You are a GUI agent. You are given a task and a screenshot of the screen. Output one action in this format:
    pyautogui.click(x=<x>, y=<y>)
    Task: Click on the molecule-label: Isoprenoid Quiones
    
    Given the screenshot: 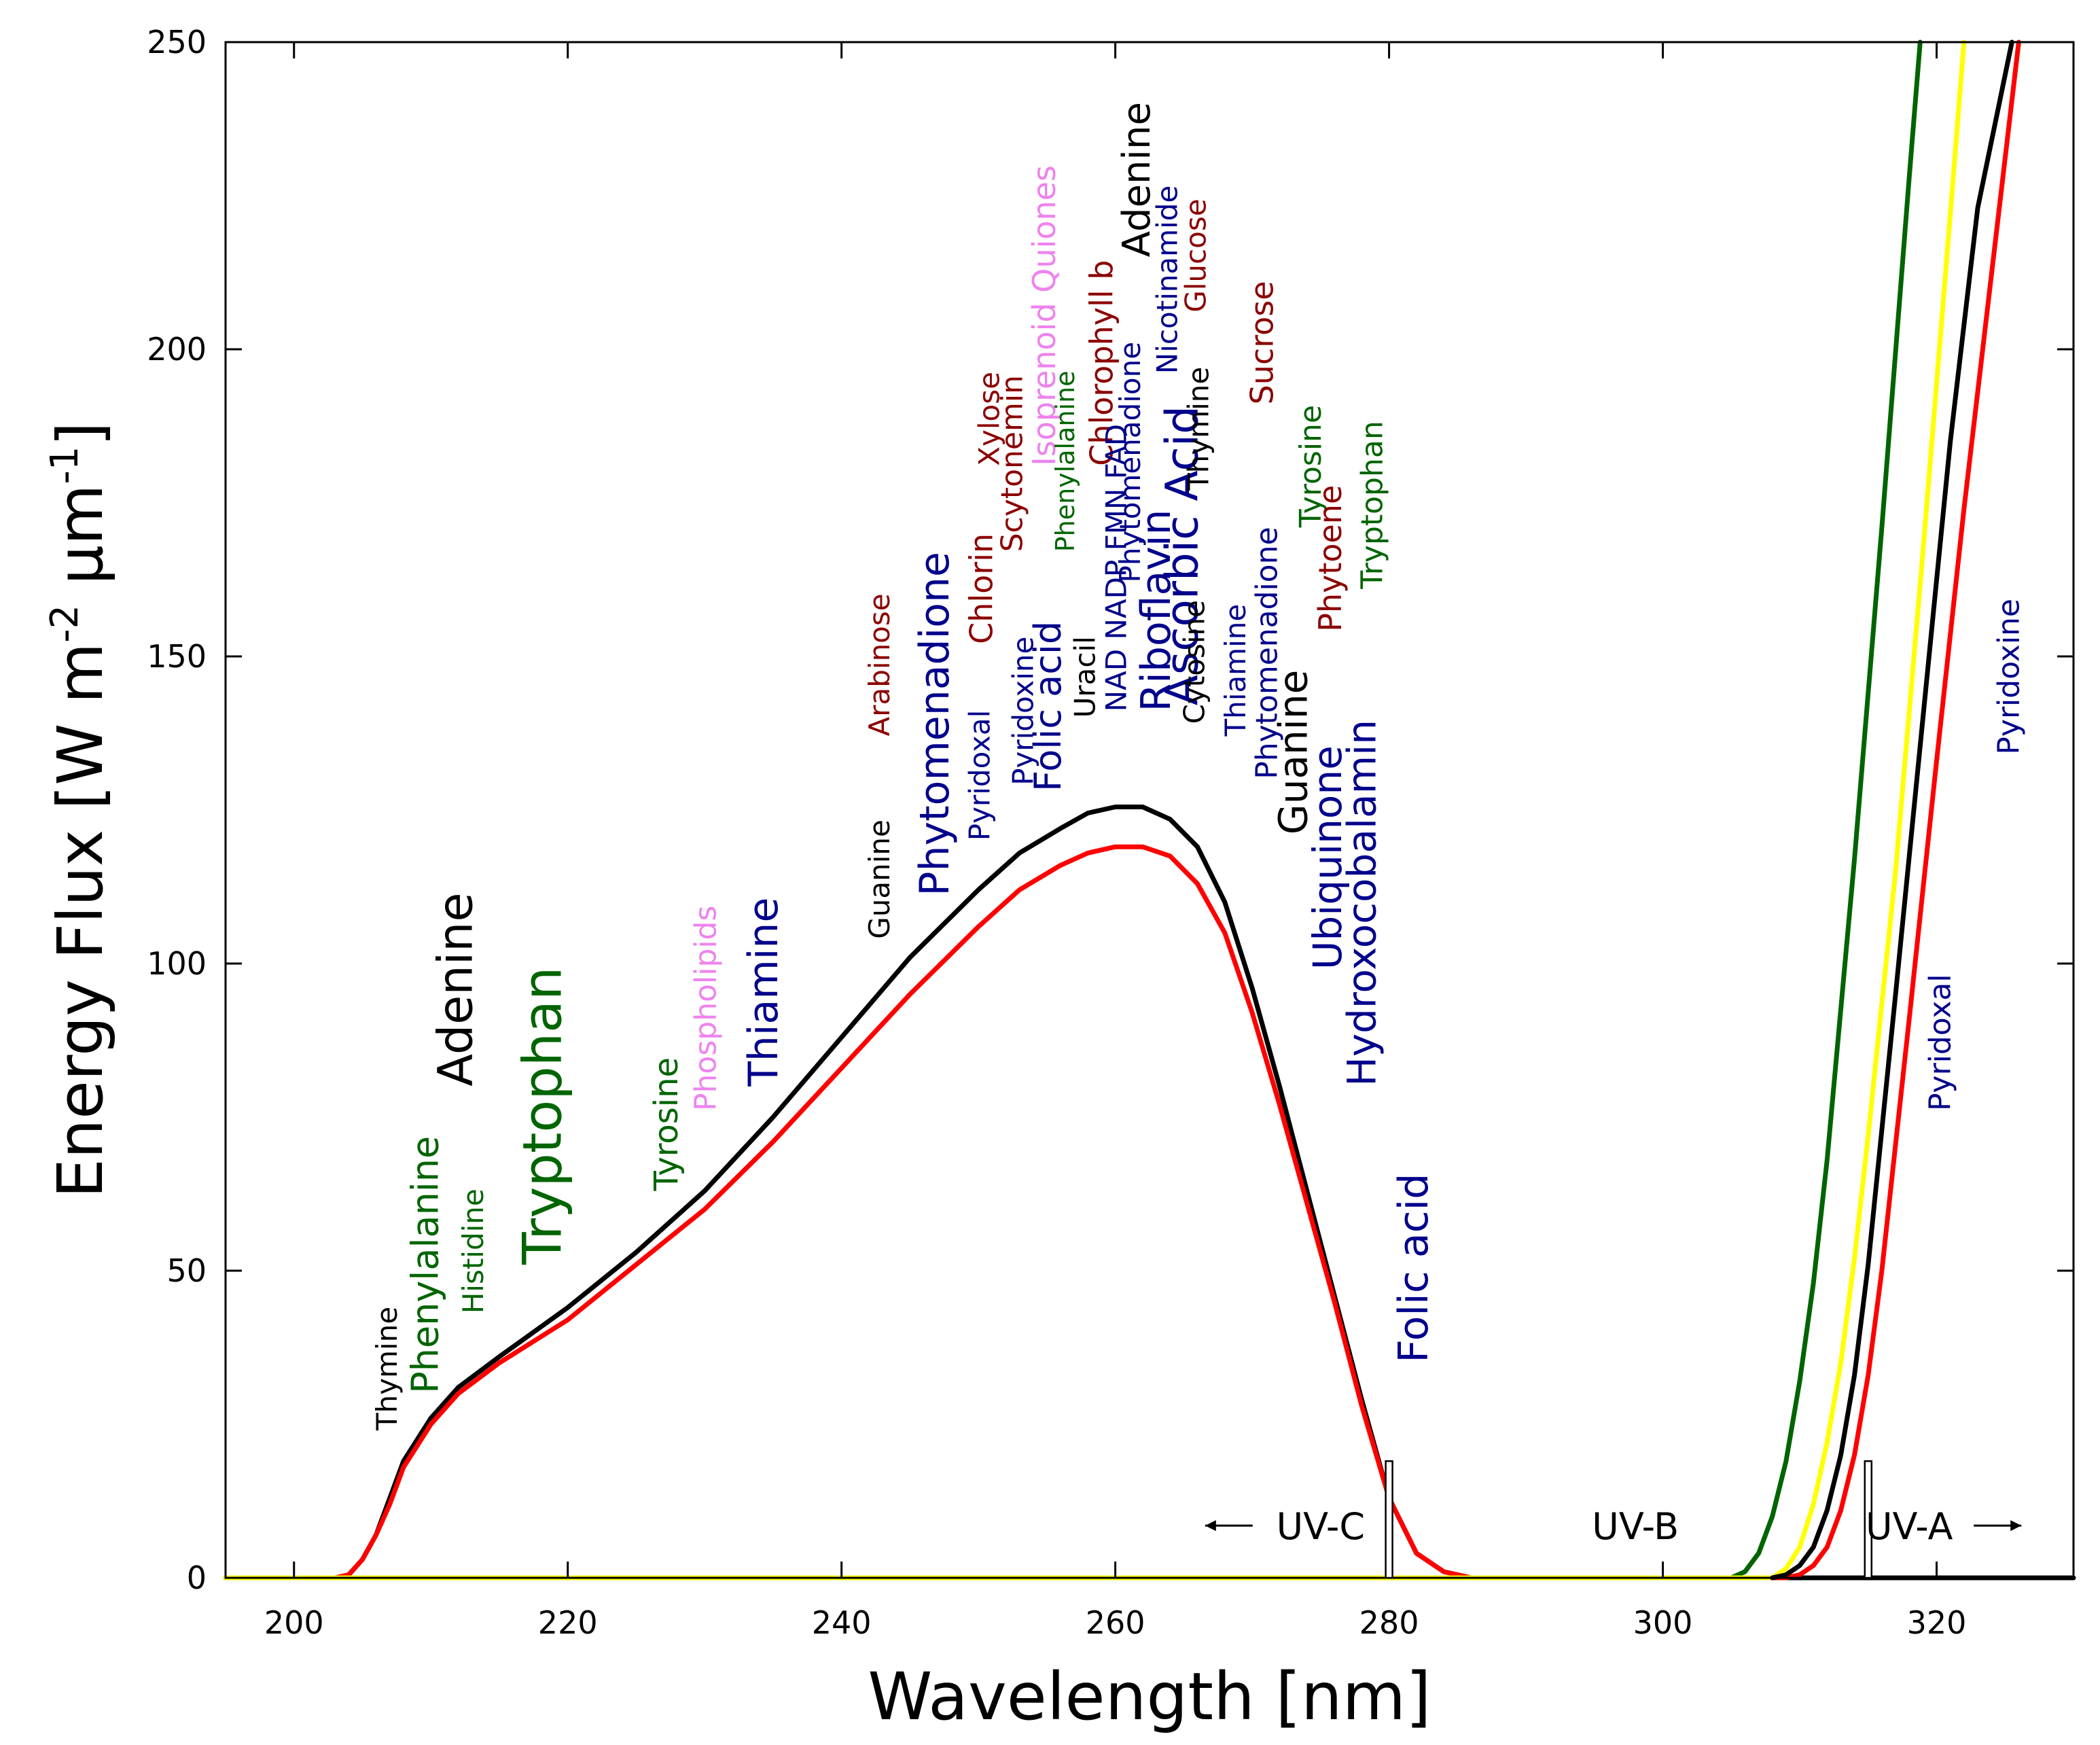 What is the action you would take?
    pyautogui.click(x=1044, y=315)
    